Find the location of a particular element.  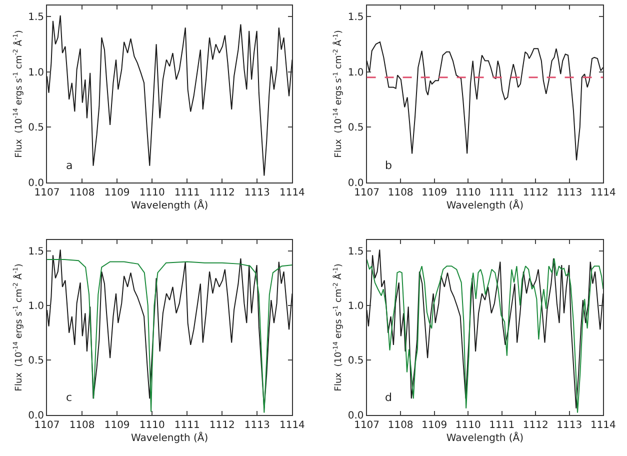

annotation: a is located at coordinates (69, 165).